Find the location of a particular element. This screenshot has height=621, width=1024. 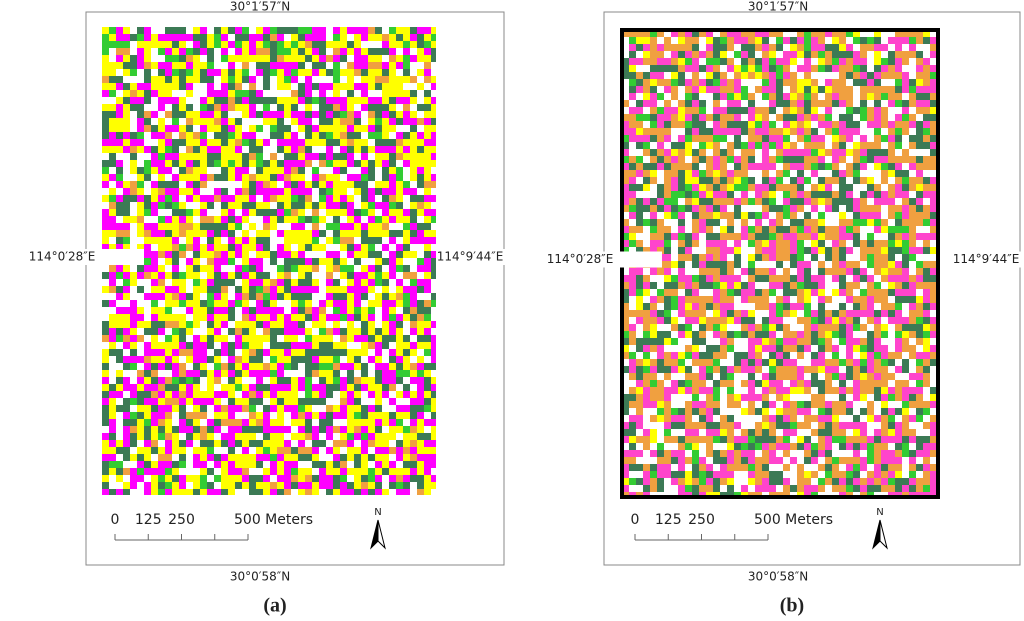

scale-label: 0 is located at coordinates (115, 520).